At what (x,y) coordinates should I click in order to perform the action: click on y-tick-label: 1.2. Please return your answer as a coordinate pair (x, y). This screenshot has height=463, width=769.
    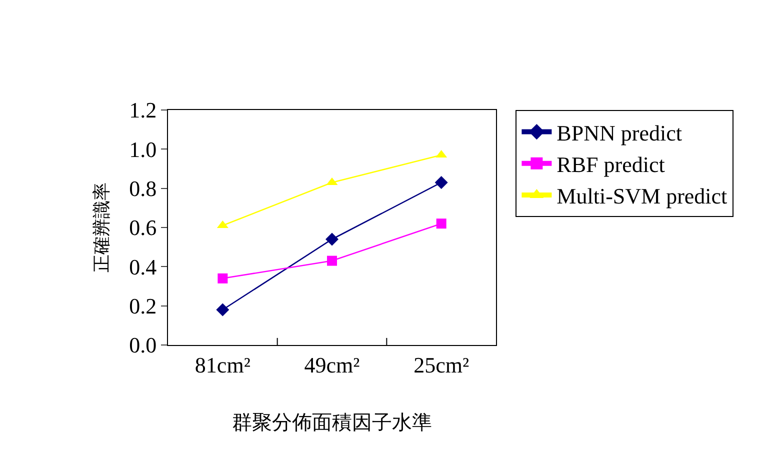
    Looking at the image, I should click on (143, 110).